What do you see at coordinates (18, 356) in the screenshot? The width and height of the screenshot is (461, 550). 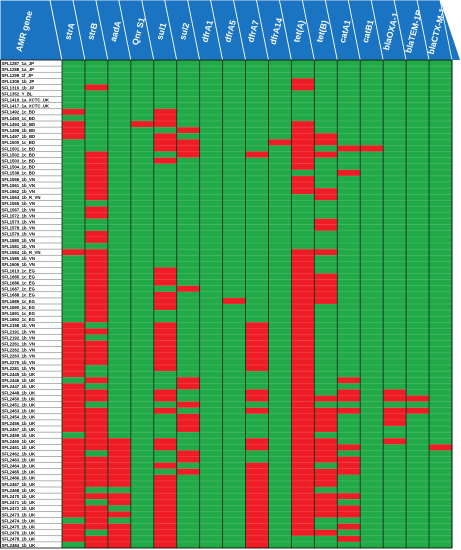 I see `strain-label: SFL2263_1b_VN` at bounding box center [18, 356].